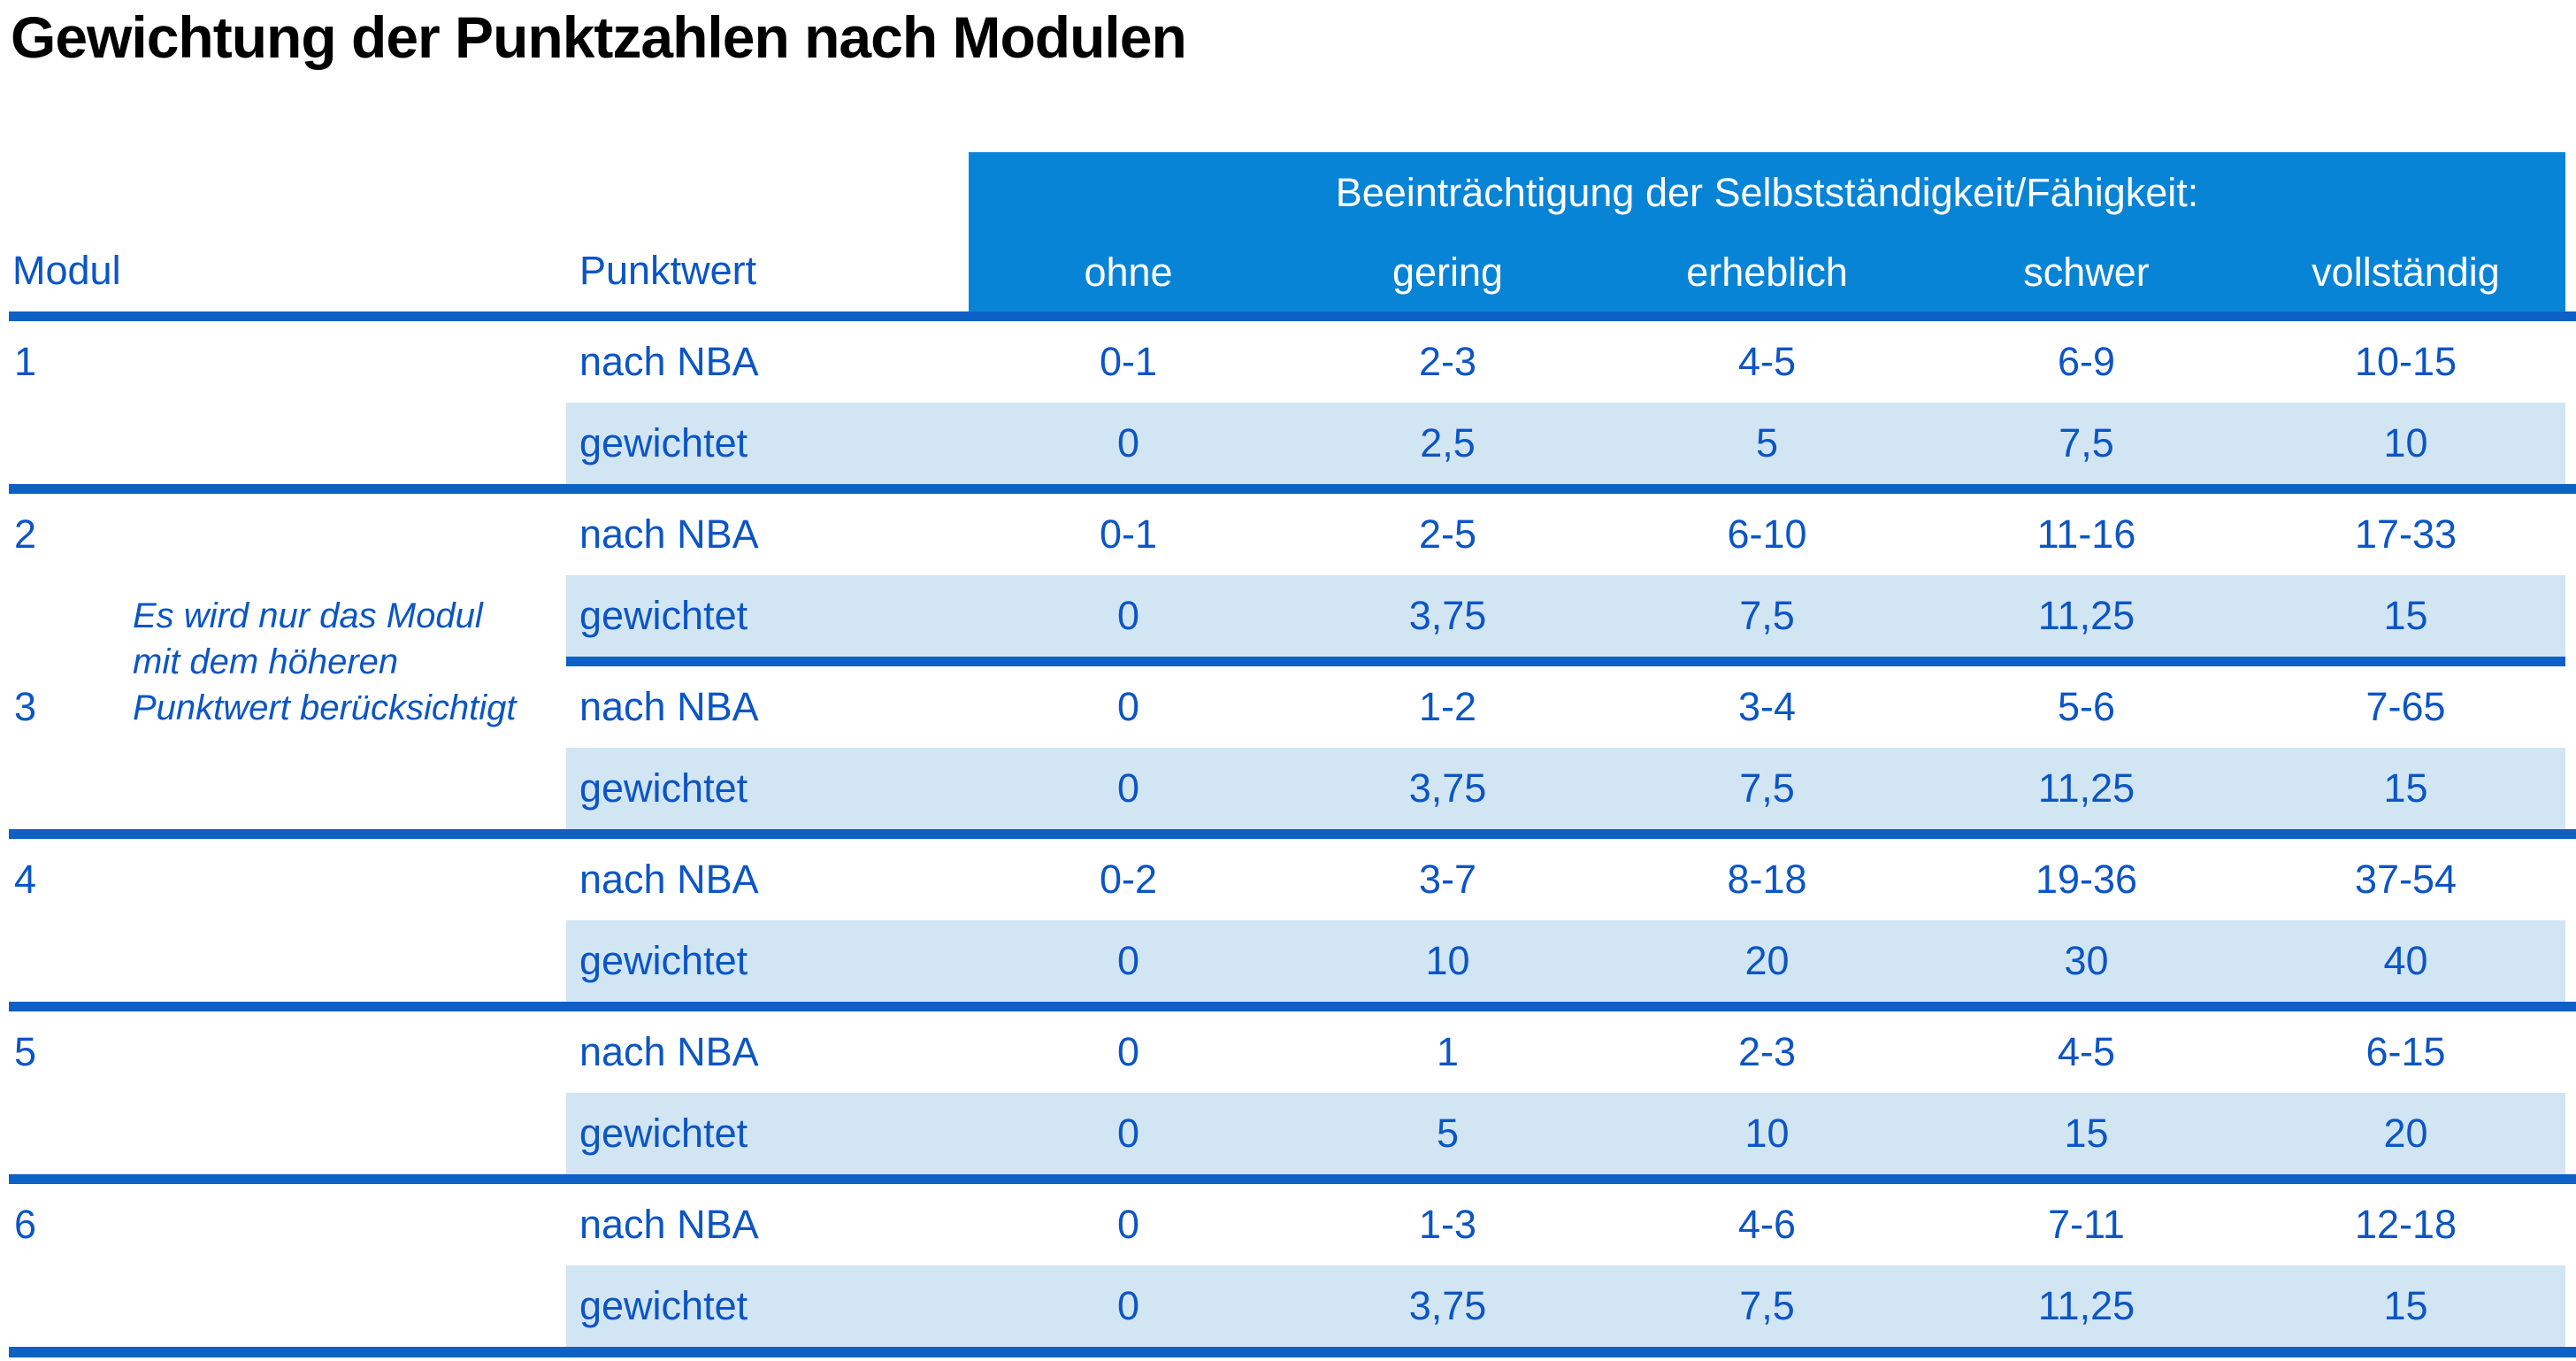 This screenshot has width=2576, height=1361. I want to click on value-cell: 7-65, so click(2405, 706).